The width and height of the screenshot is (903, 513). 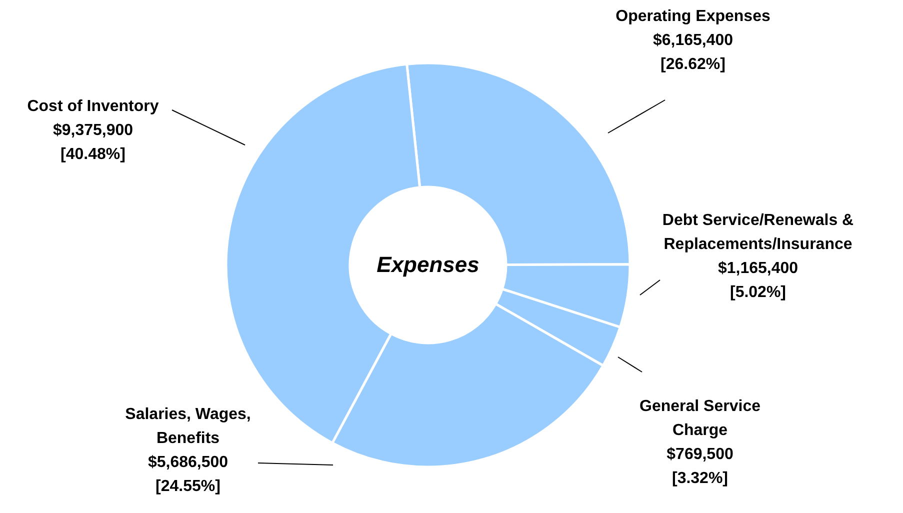 What do you see at coordinates (93, 142) in the screenshot?
I see `data-label: $9,375,900 [40.48%]` at bounding box center [93, 142].